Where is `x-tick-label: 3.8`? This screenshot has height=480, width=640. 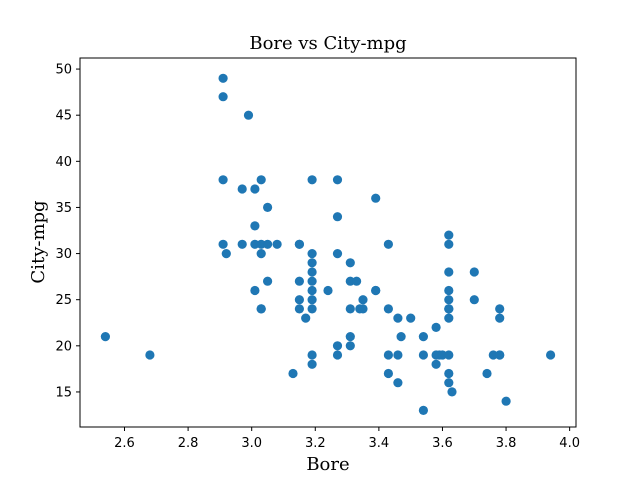
x-tick-label: 3.8 is located at coordinates (506, 443).